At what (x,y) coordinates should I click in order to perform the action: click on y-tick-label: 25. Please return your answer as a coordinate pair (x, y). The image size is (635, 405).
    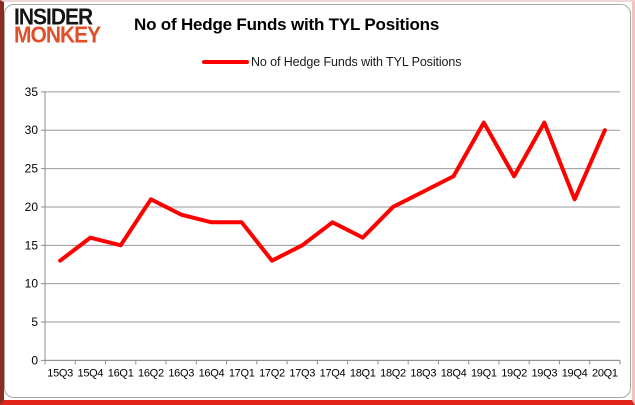
    Looking at the image, I should click on (32, 169).